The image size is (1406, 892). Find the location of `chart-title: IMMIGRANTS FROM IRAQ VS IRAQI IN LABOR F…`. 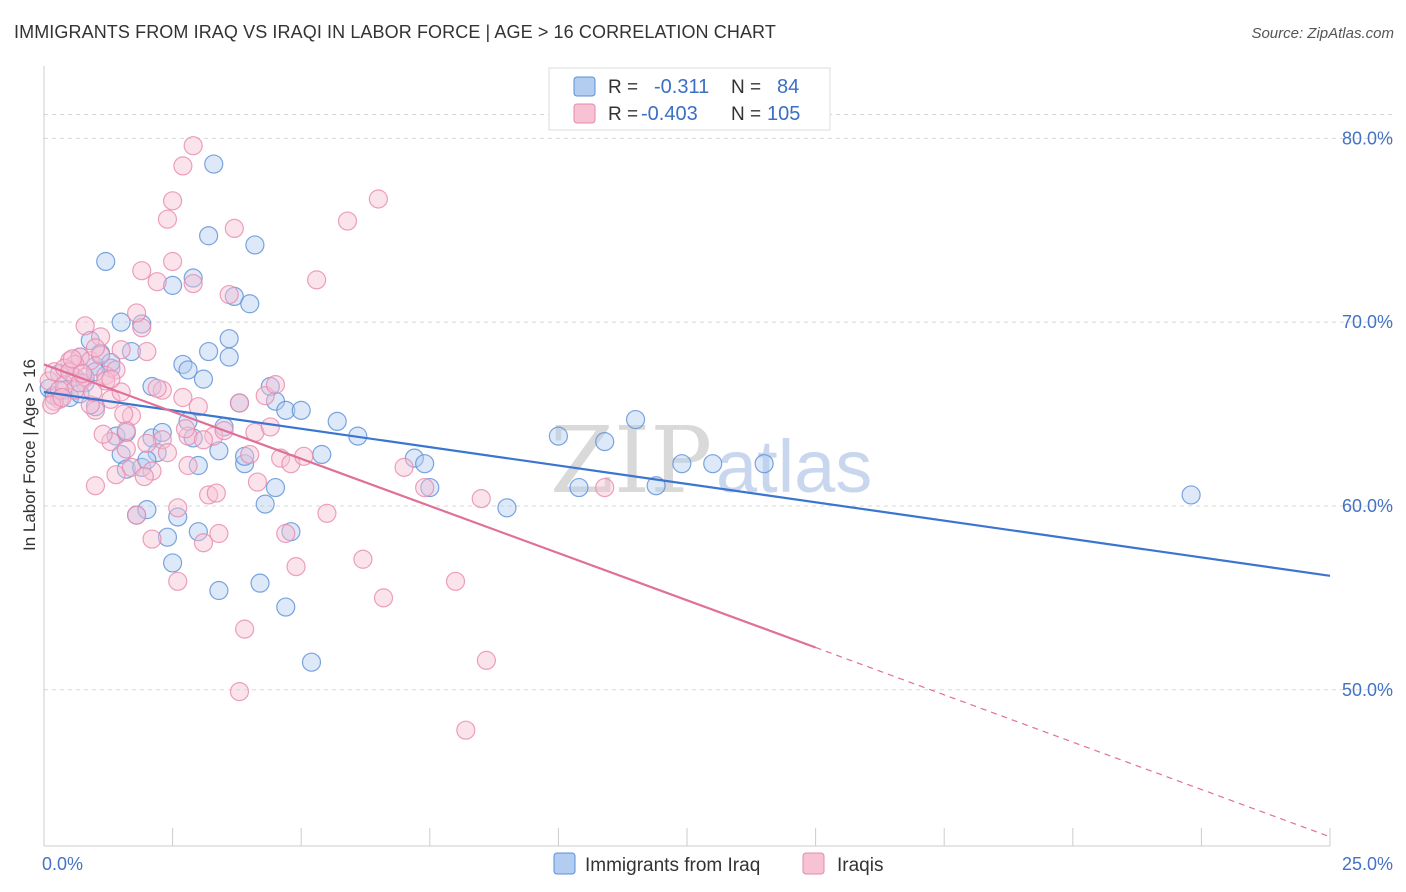

chart-title: IMMIGRANTS FROM IRAQ VS IRAQI IN LABOR F… is located at coordinates (395, 32).